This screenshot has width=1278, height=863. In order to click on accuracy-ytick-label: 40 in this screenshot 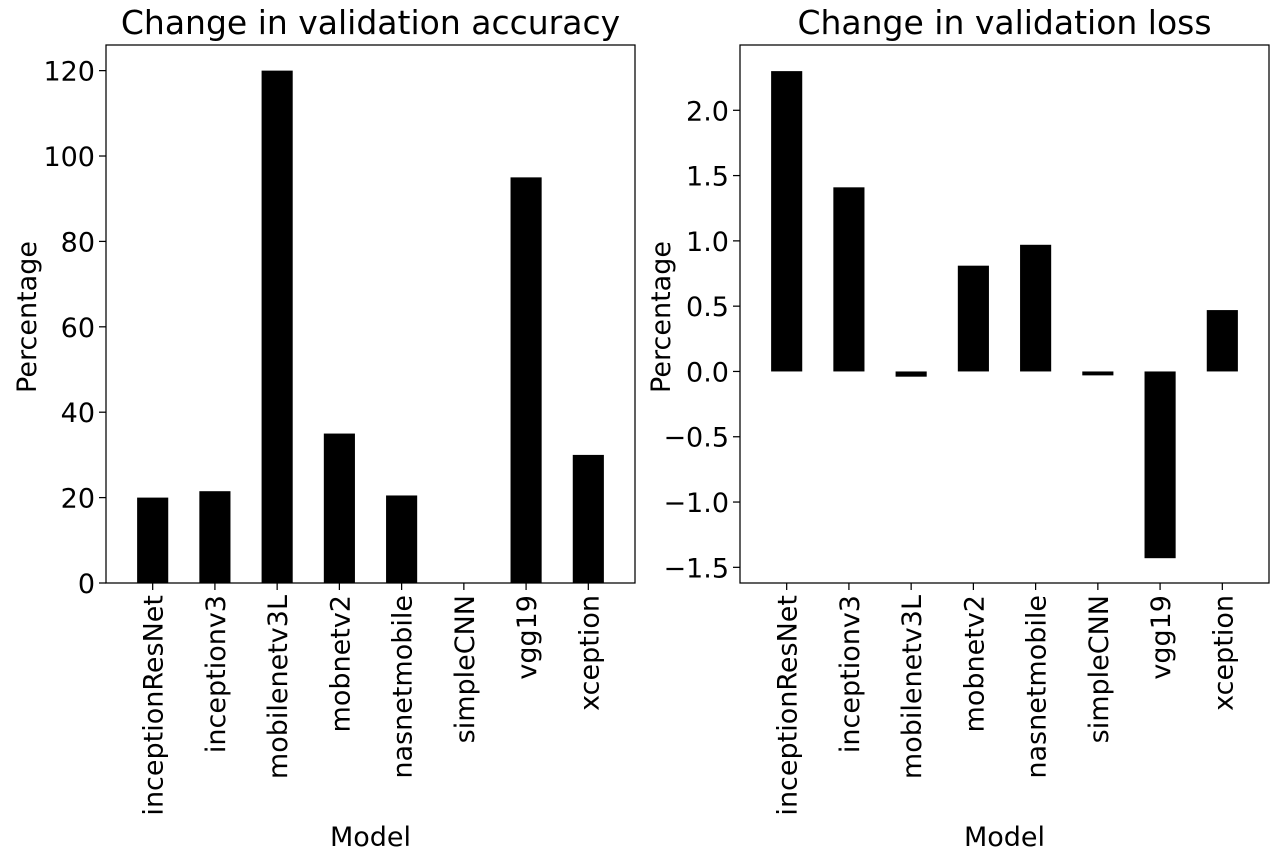, I will do `click(78, 413)`.